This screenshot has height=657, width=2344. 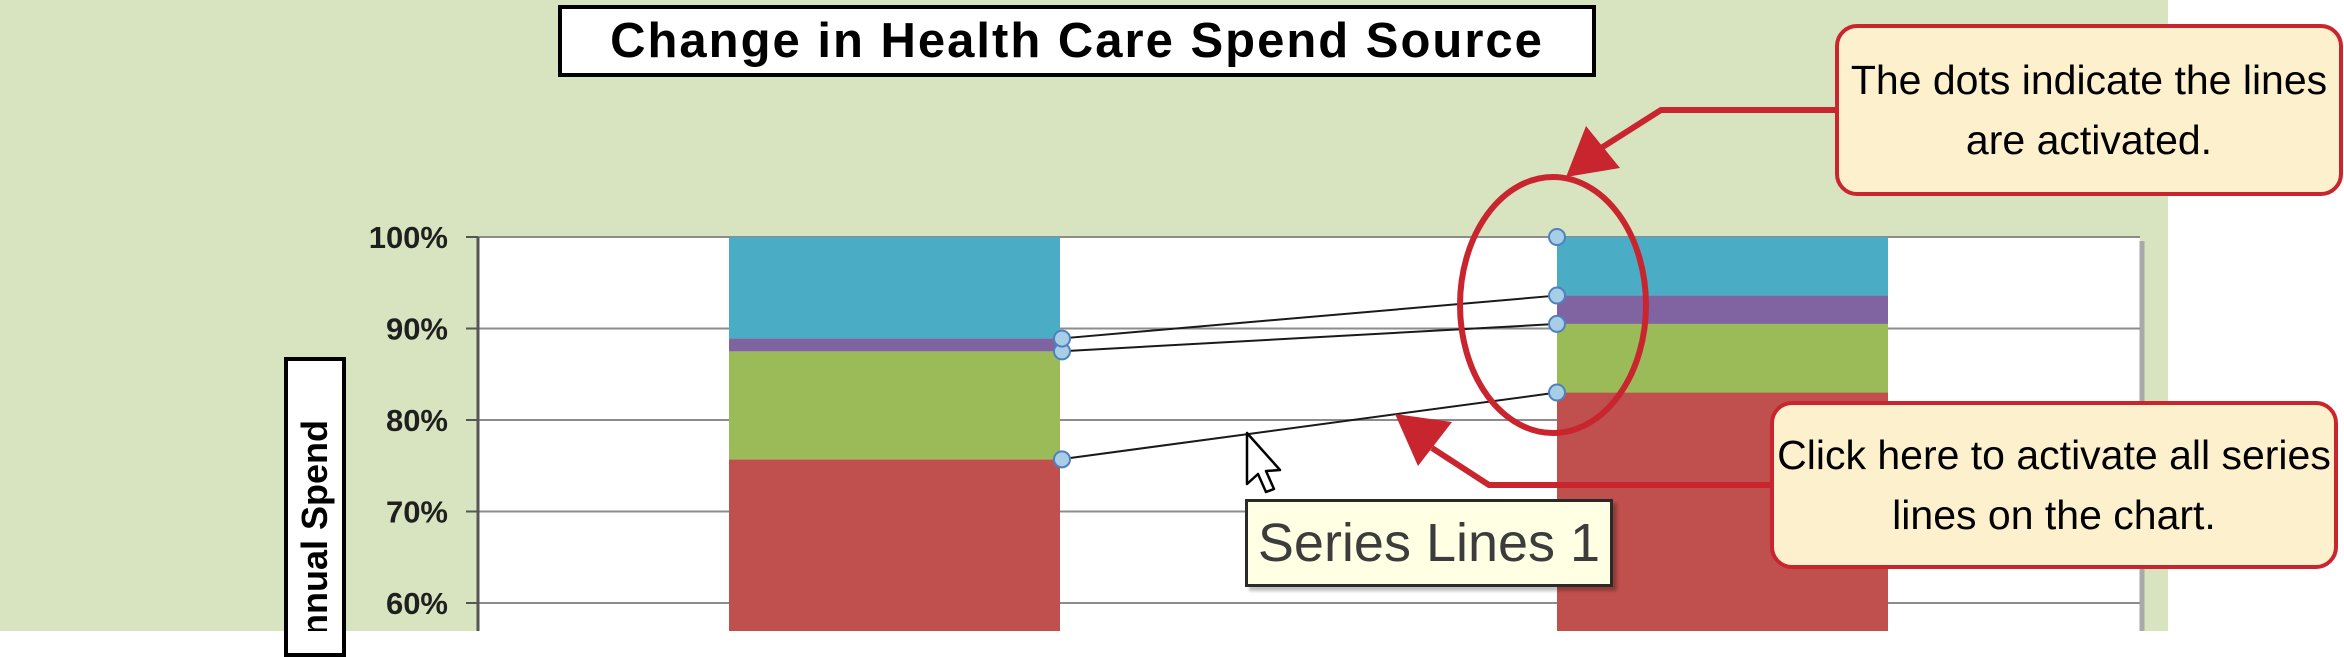 I want to click on bar-segment-s4-c2, so click(x=1722, y=266).